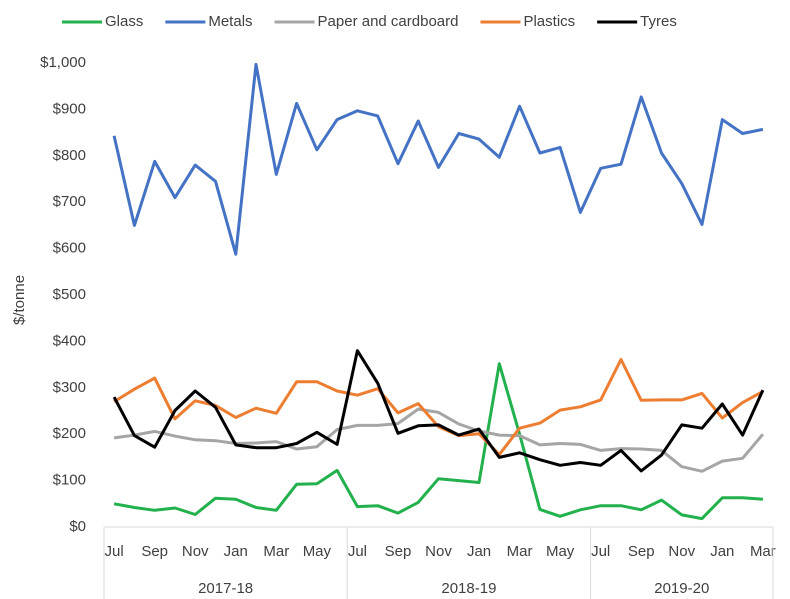  What do you see at coordinates (124, 21) in the screenshot?
I see `legend-label: Glass` at bounding box center [124, 21].